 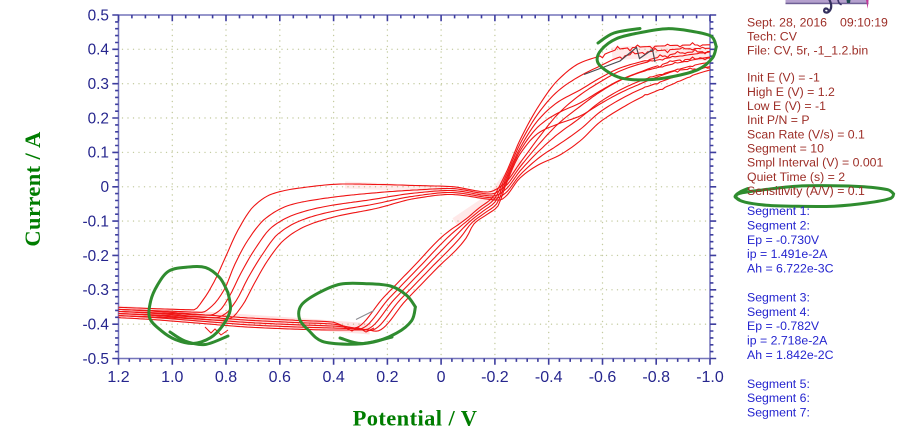 What do you see at coordinates (95, 290) in the screenshot?
I see `svg-text: -0.3` at bounding box center [95, 290].